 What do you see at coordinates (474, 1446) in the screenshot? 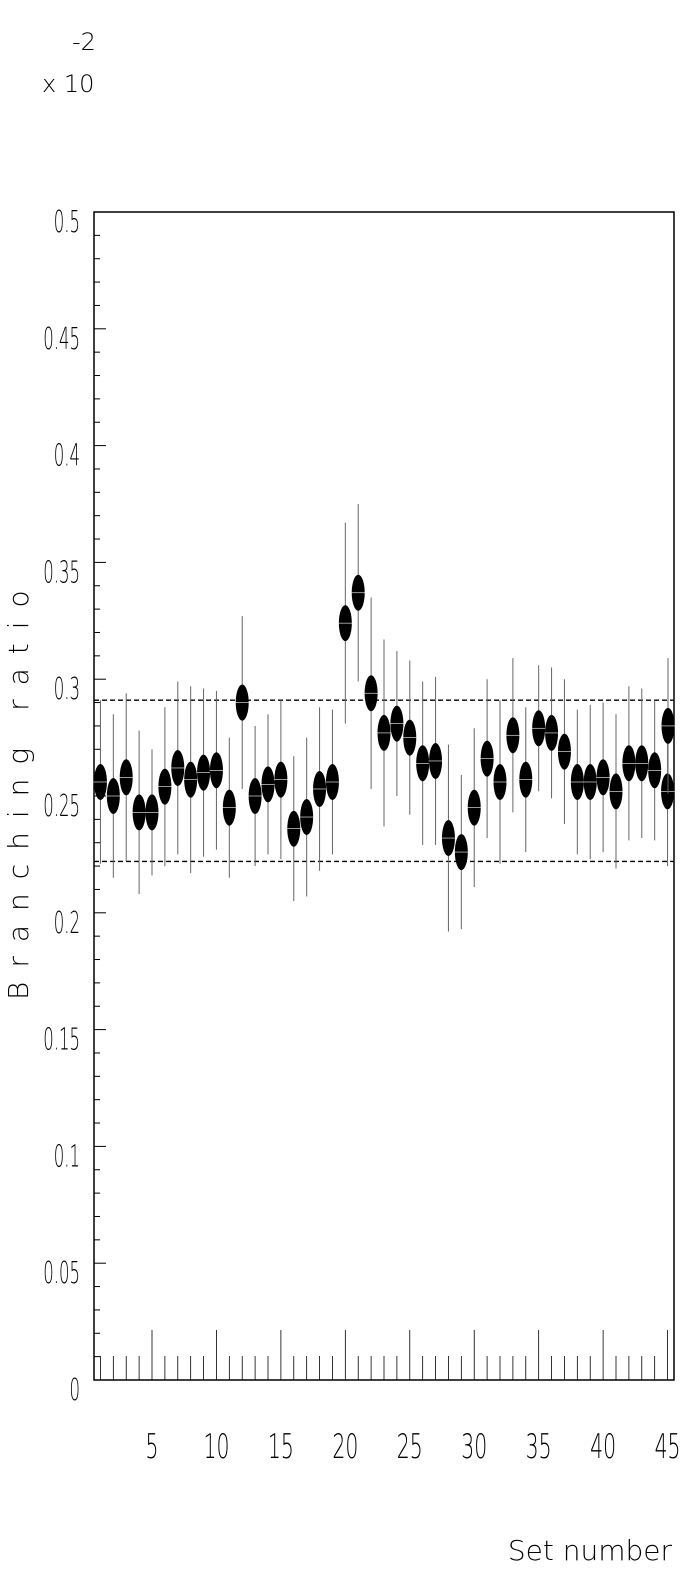
I see `x-tick-label: 30` at bounding box center [474, 1446].